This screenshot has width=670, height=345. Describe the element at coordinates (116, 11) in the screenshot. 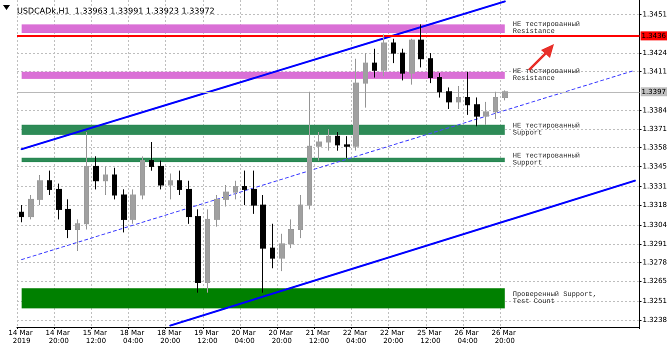

I see `text: USDCADk,H1 1.33963 1.33991 1.33923 1.33972` at that location.